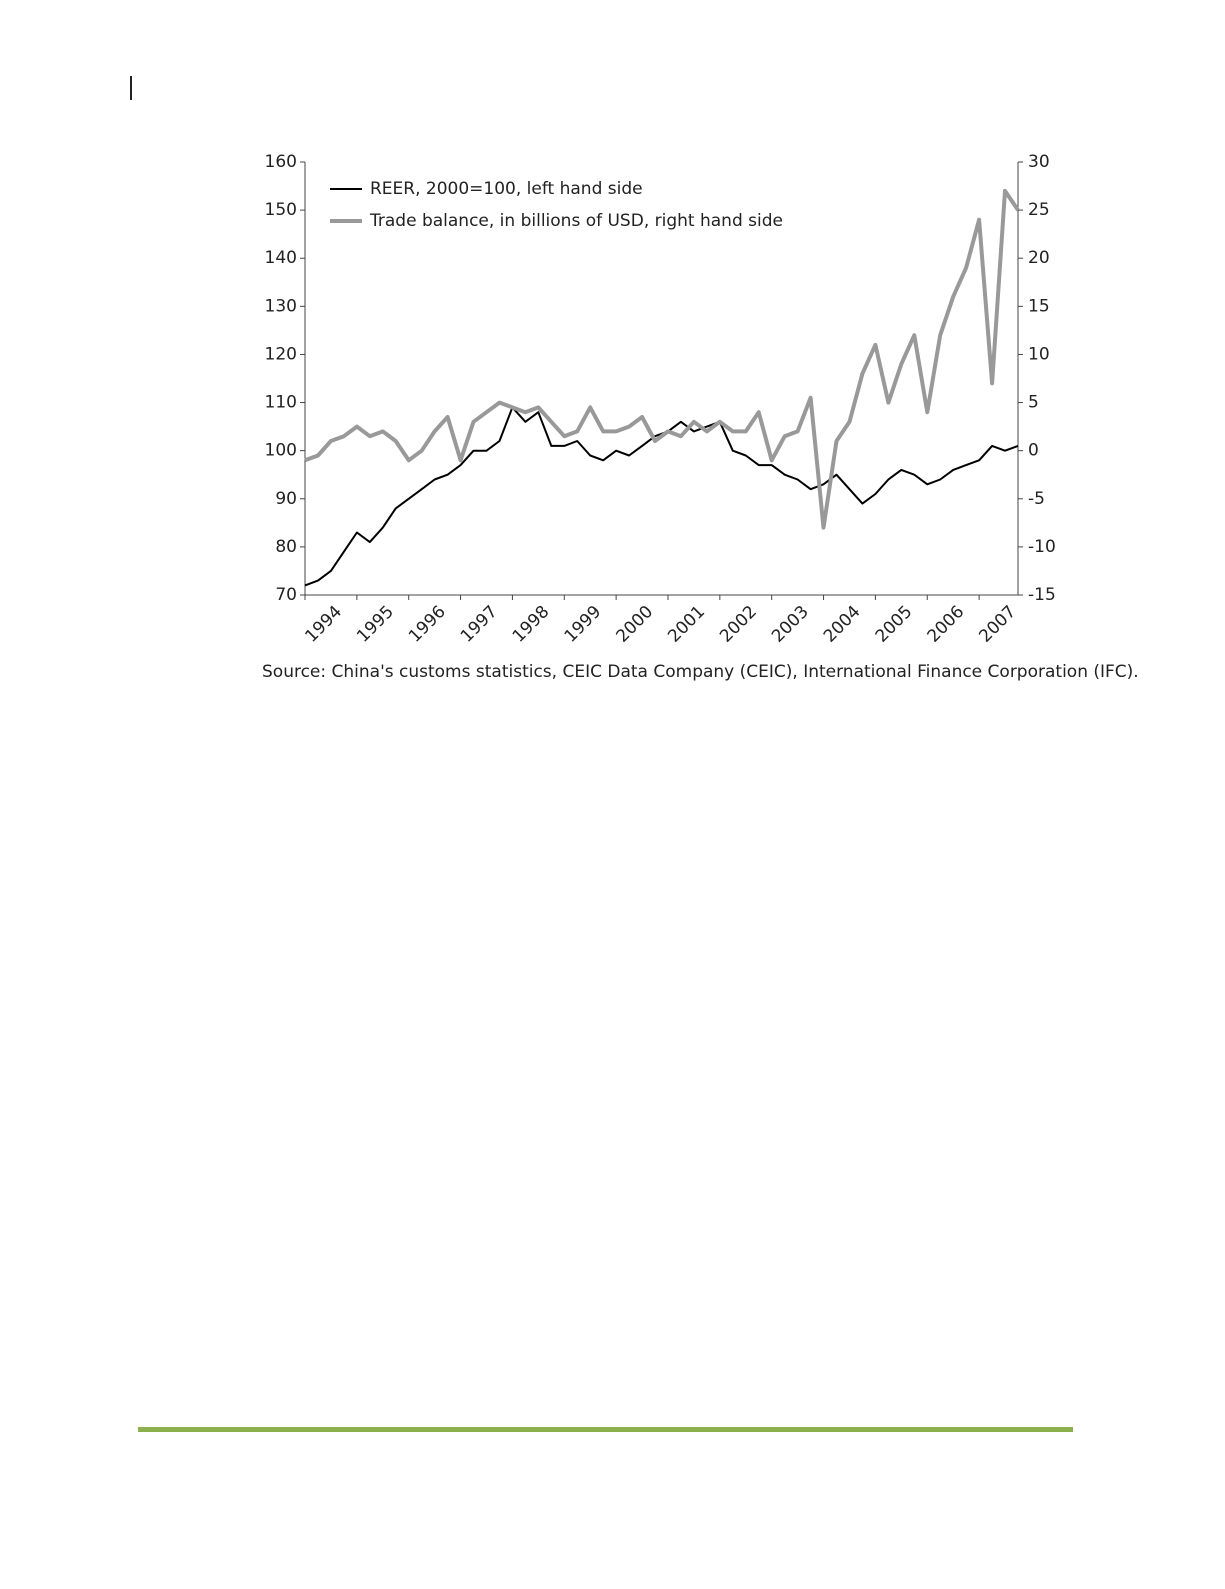 This screenshot has height=1589, width=1225. I want to click on y2-tick-label: 30, so click(1039, 162).